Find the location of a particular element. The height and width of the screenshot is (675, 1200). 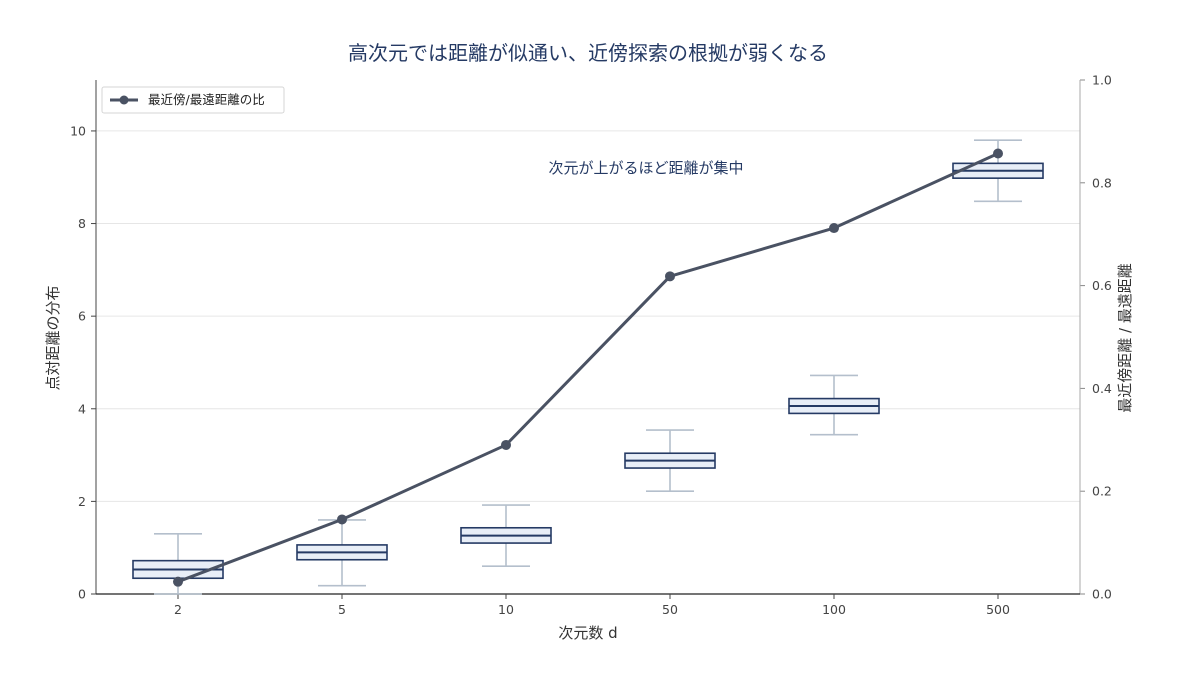

x-tick-label: 50 is located at coordinates (670, 609).